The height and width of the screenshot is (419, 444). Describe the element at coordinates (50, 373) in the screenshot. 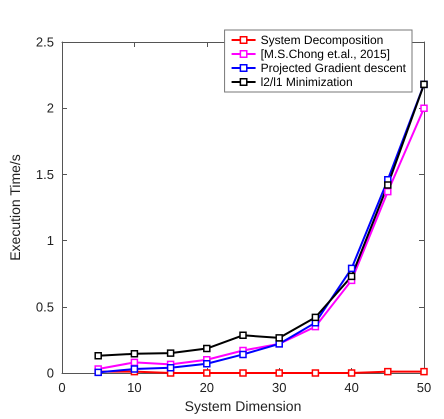

I see `y-tick-label: 0` at that location.